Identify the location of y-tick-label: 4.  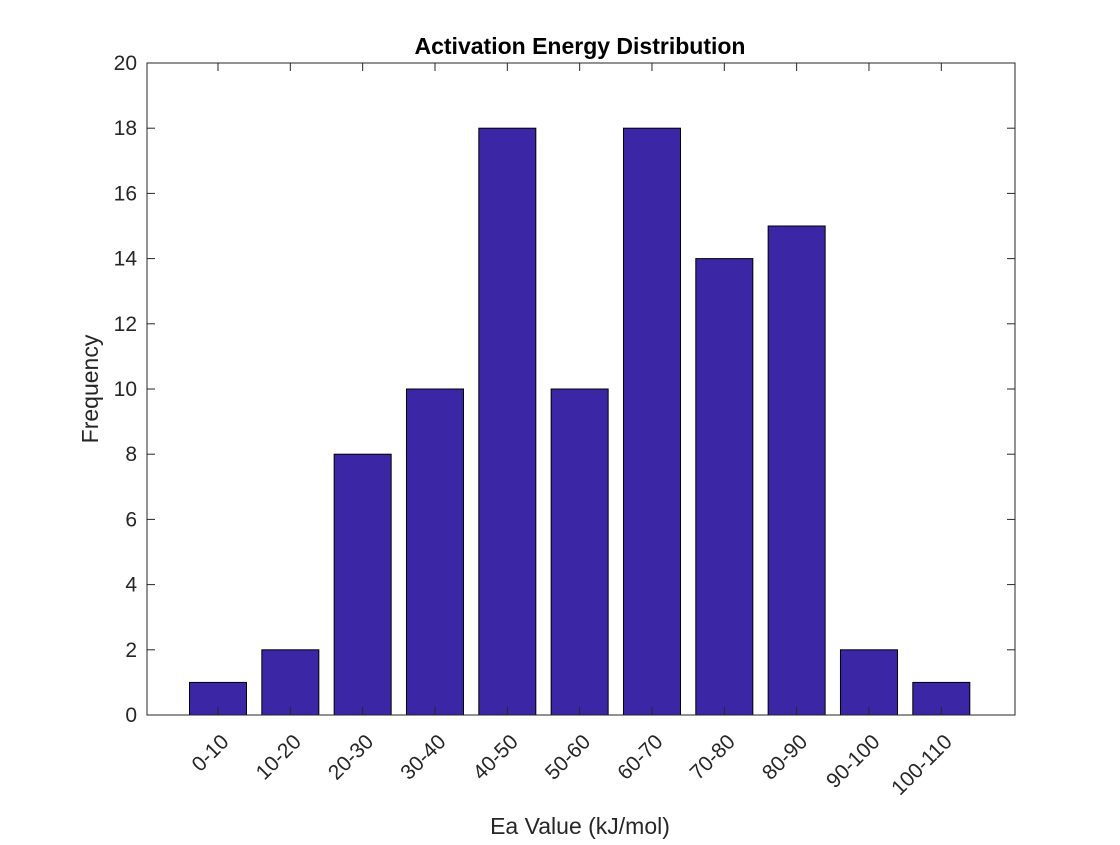
(131, 585).